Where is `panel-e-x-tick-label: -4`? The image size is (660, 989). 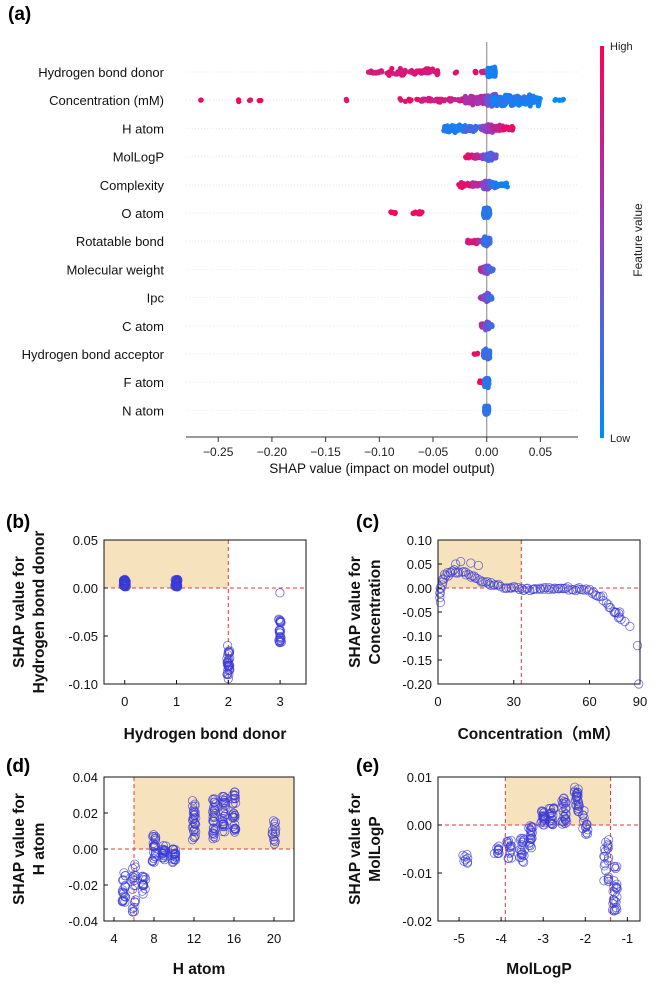
panel-e-x-tick-label: -4 is located at coordinates (501, 938).